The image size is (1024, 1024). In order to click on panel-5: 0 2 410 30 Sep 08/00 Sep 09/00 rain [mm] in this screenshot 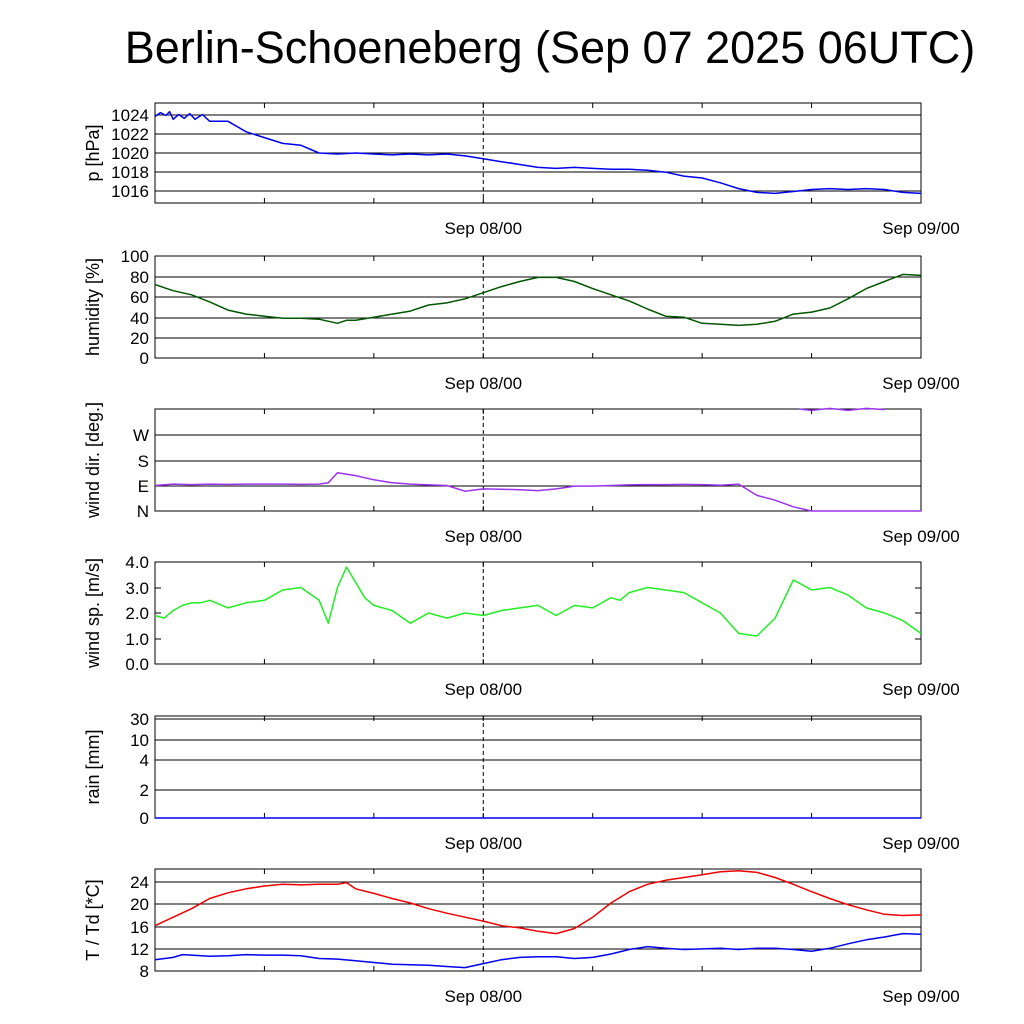, I will do `click(521, 781)`.